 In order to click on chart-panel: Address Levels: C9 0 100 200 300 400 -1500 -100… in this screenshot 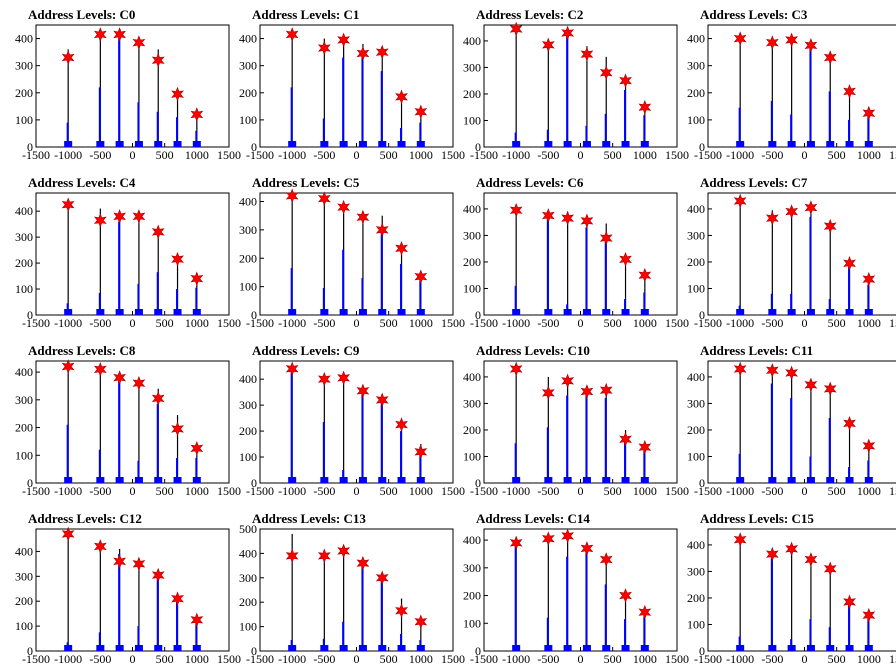, I will do `click(352, 420)`.